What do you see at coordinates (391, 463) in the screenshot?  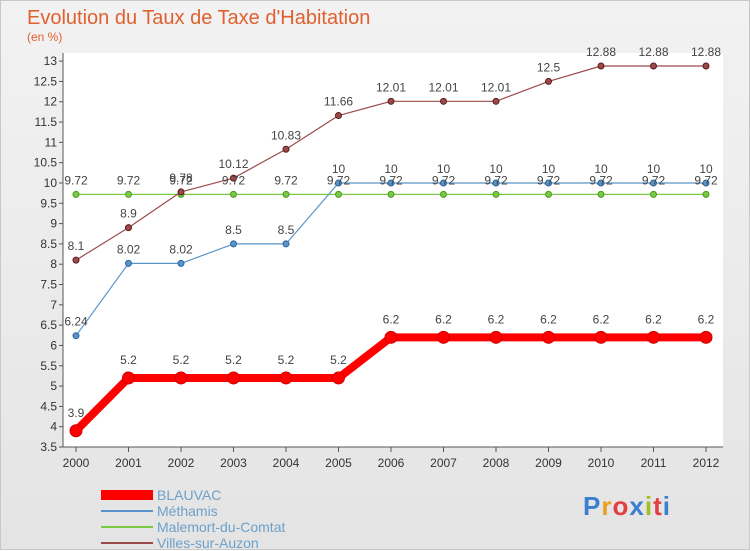 I see `x-tick-label: 2006` at bounding box center [391, 463].